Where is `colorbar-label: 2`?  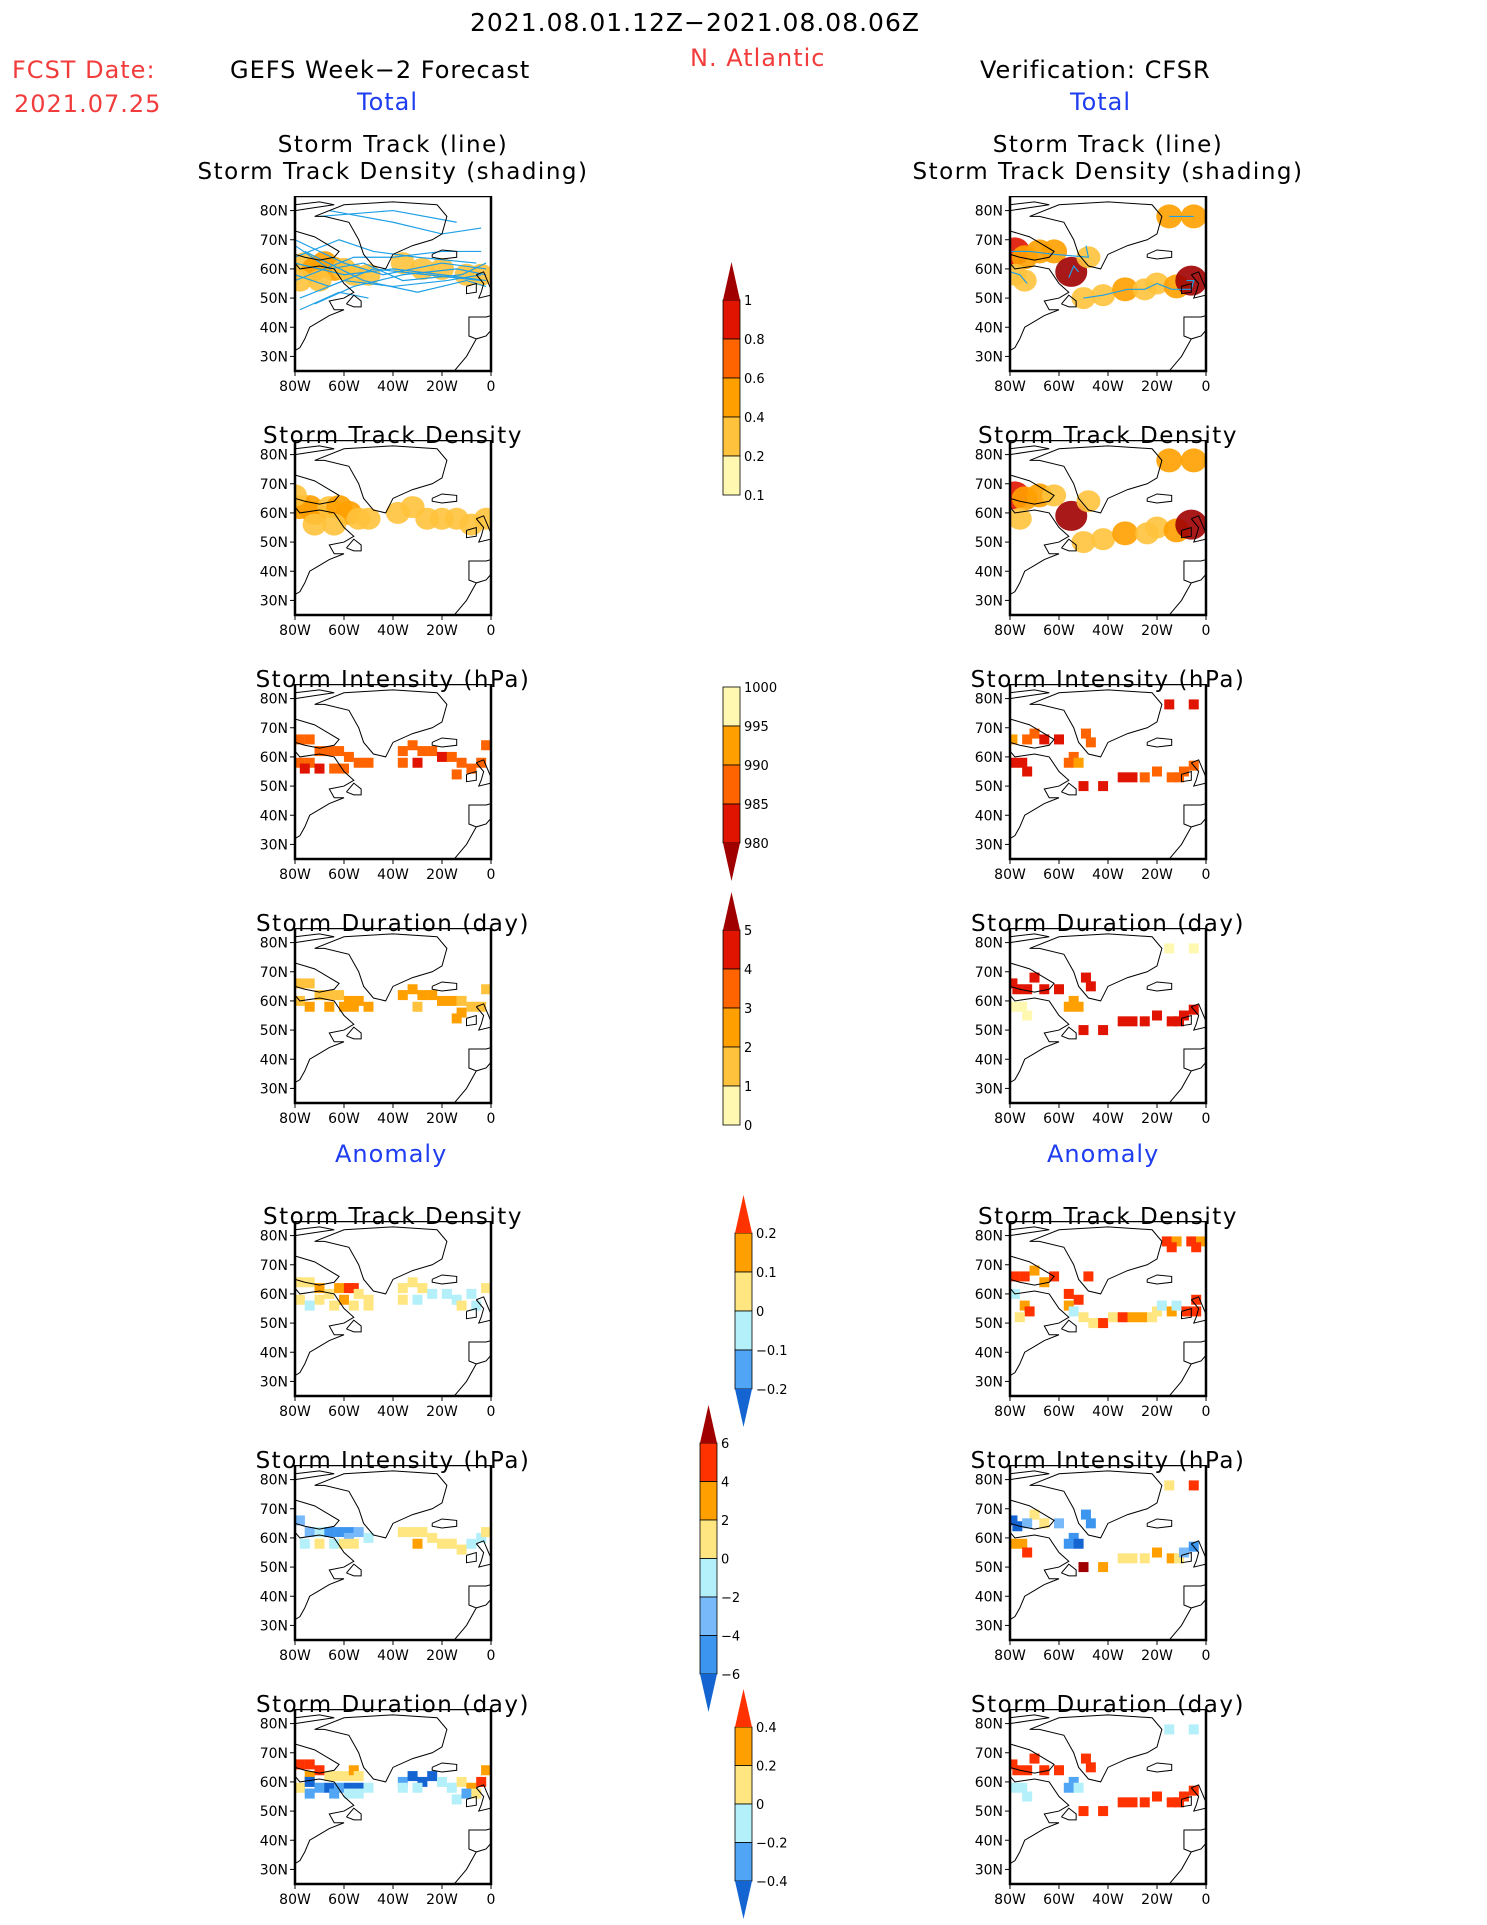
colorbar-label: 2 is located at coordinates (725, 1521).